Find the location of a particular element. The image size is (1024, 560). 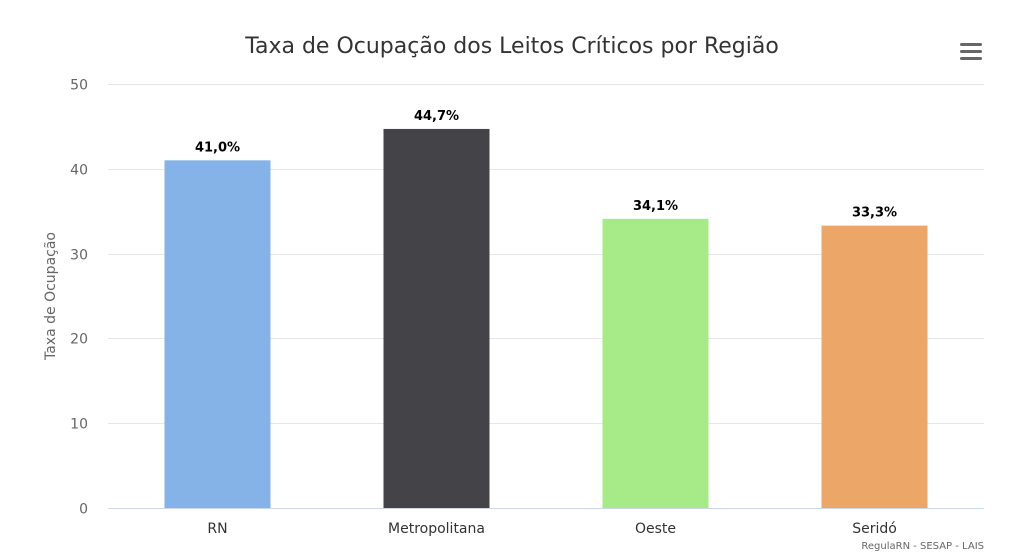

y-axis-ticks: 0 10 20 30 40 50 is located at coordinates (79, 298).